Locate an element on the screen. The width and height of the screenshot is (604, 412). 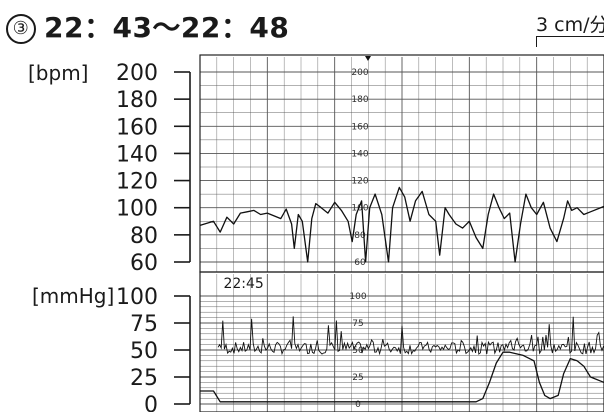
fetal-movement-noise is located at coordinates (410, 336).